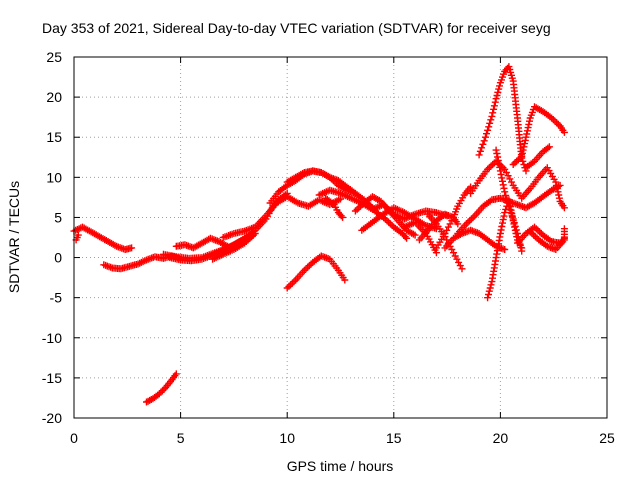 The image size is (640, 480). I want to click on x-tick-label: 25, so click(607, 438).